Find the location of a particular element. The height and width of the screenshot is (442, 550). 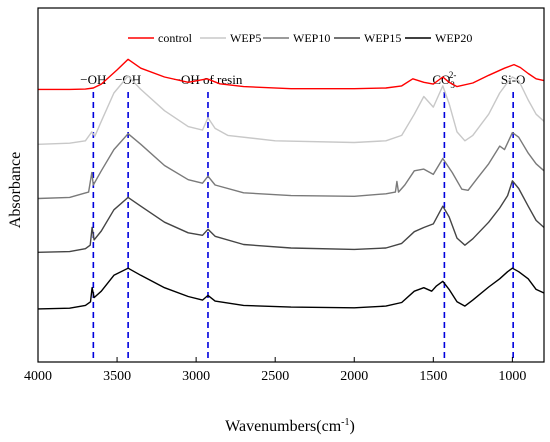

legend-label: WEP15 is located at coordinates (382, 38).